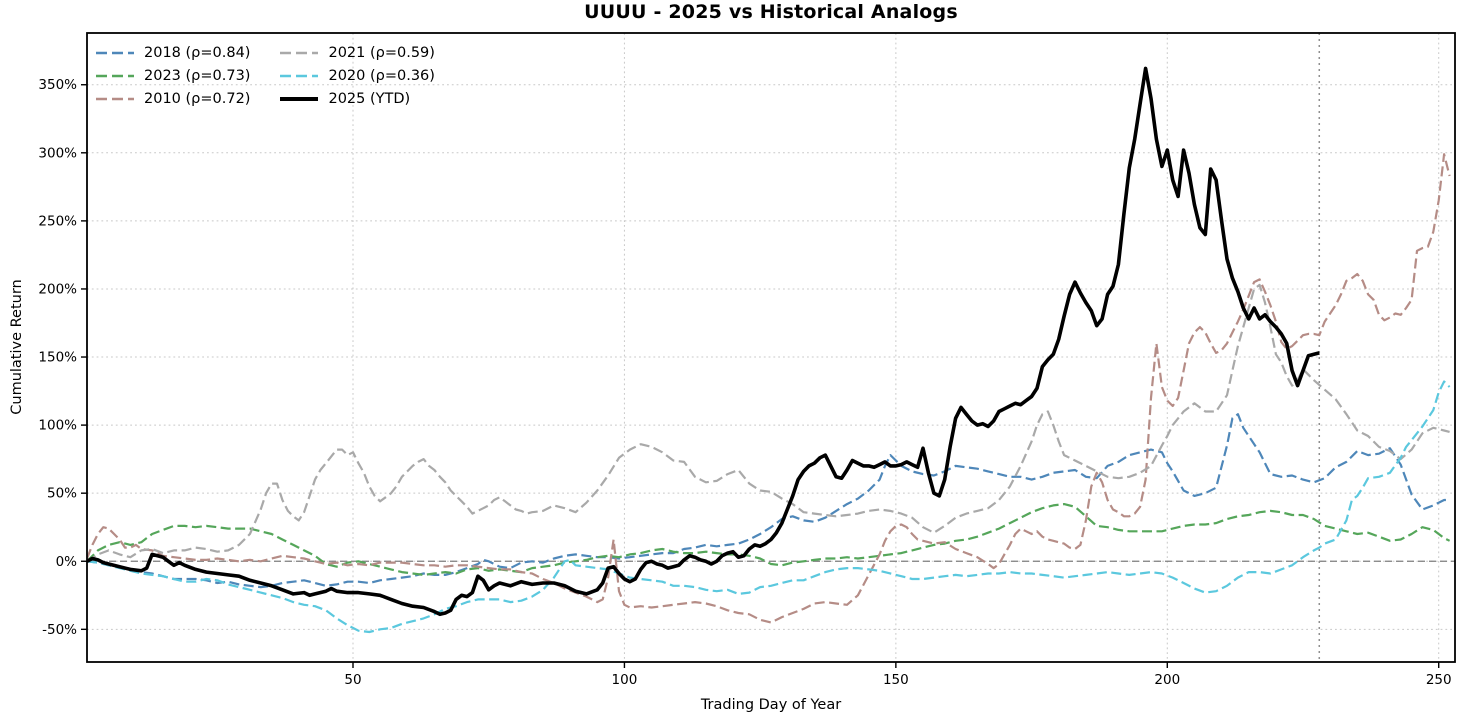 The image size is (1460, 725). What do you see at coordinates (197, 53) in the screenshot?
I see `legend-label-2018: 2018 (ρ=0.84)` at bounding box center [197, 53].